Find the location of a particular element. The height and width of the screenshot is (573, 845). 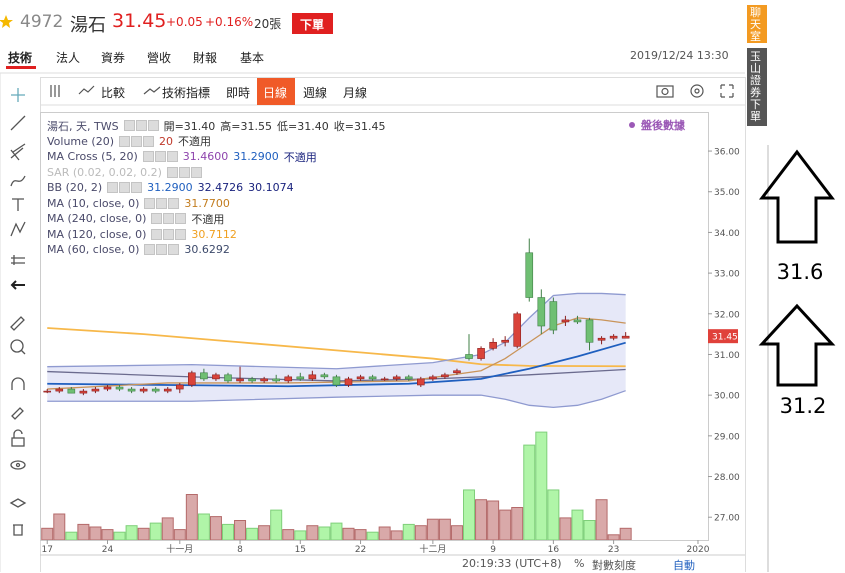

x-tick-label: 8 is located at coordinates (240, 550).